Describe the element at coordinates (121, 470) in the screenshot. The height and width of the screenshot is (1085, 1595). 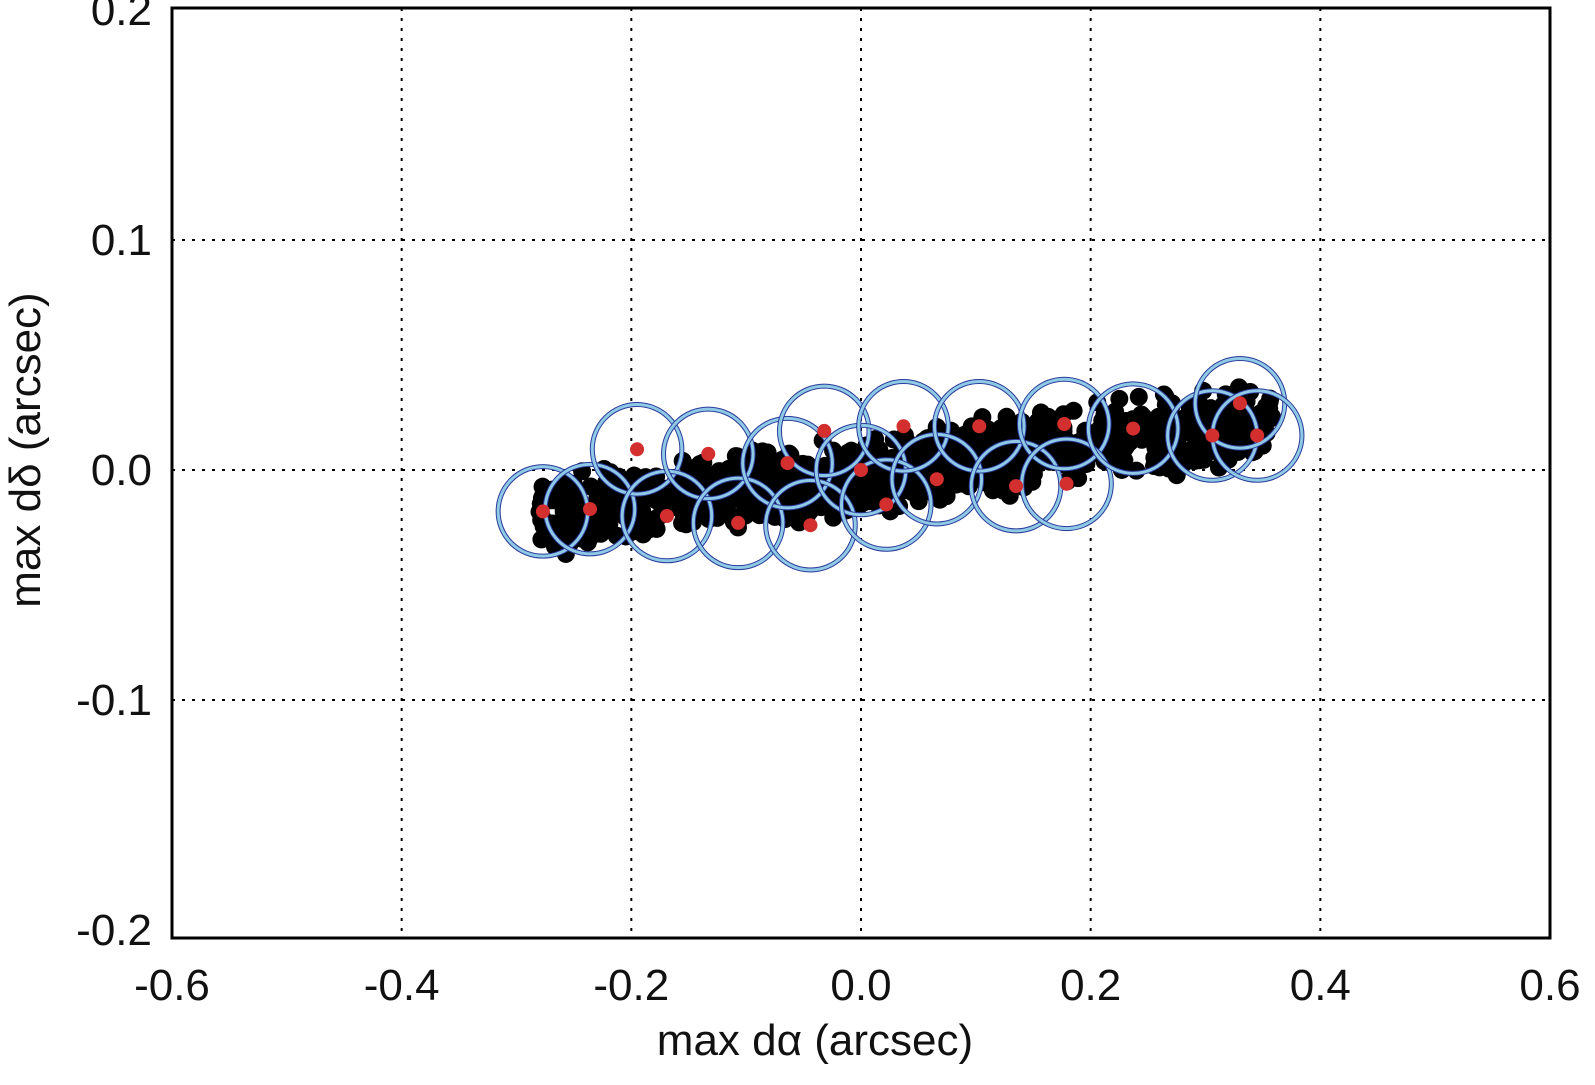
I see `y-tick-label: 0.0` at that location.